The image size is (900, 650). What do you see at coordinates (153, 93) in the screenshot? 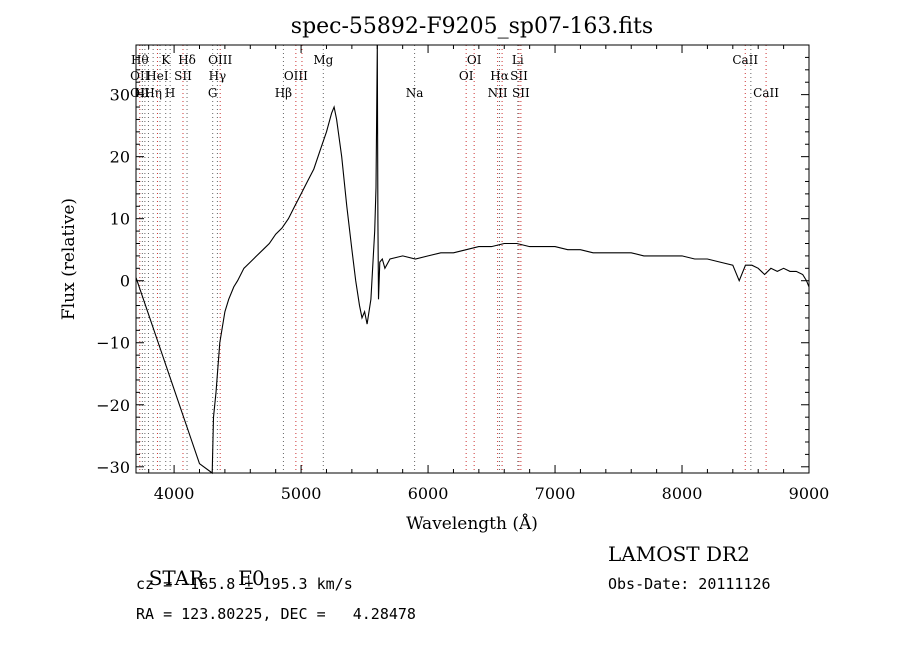
I see `line-marker-label: Hη` at bounding box center [153, 93].